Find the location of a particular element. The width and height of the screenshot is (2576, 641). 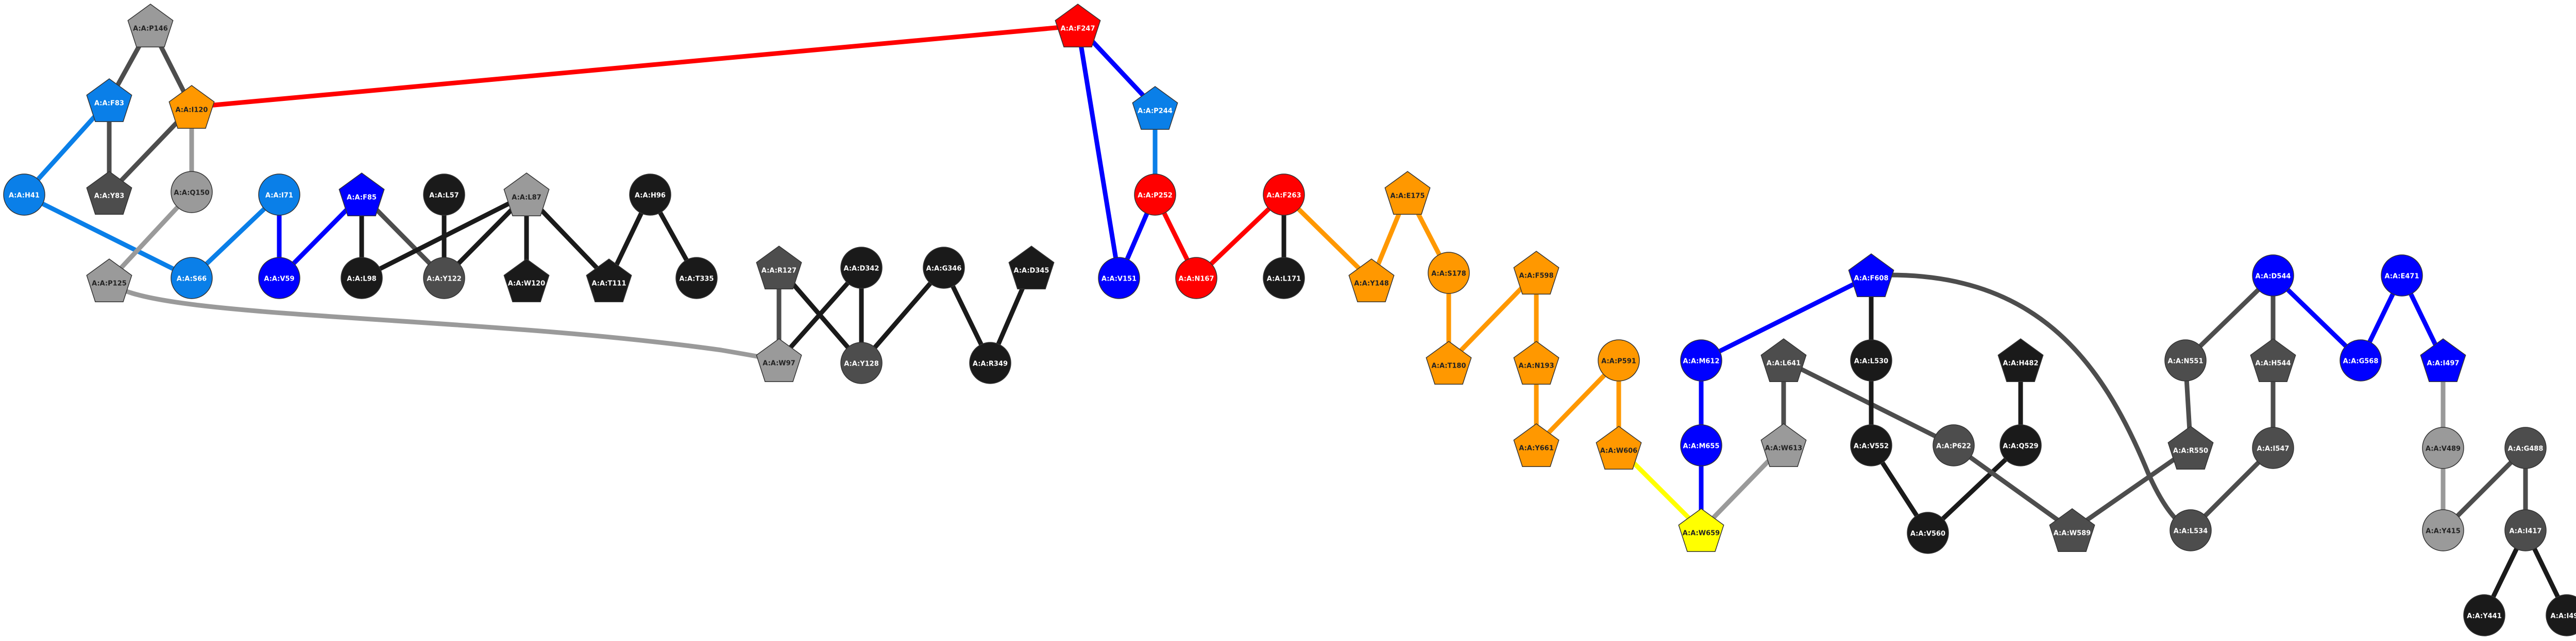

node-y441: A:A:Y441 is located at coordinates (2484, 615).